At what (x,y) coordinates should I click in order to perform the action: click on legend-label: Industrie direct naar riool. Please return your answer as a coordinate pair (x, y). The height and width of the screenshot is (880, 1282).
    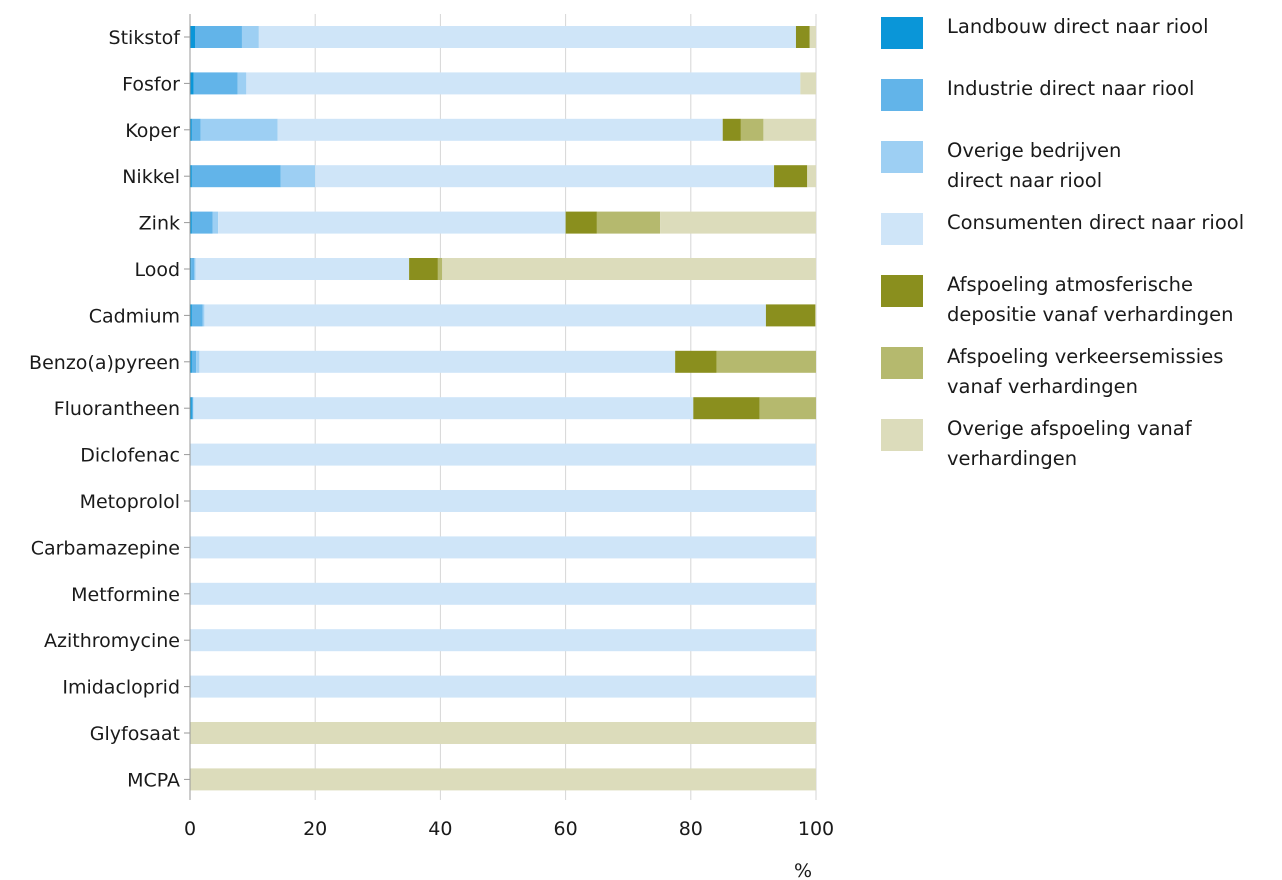
    Looking at the image, I should click on (1071, 88).